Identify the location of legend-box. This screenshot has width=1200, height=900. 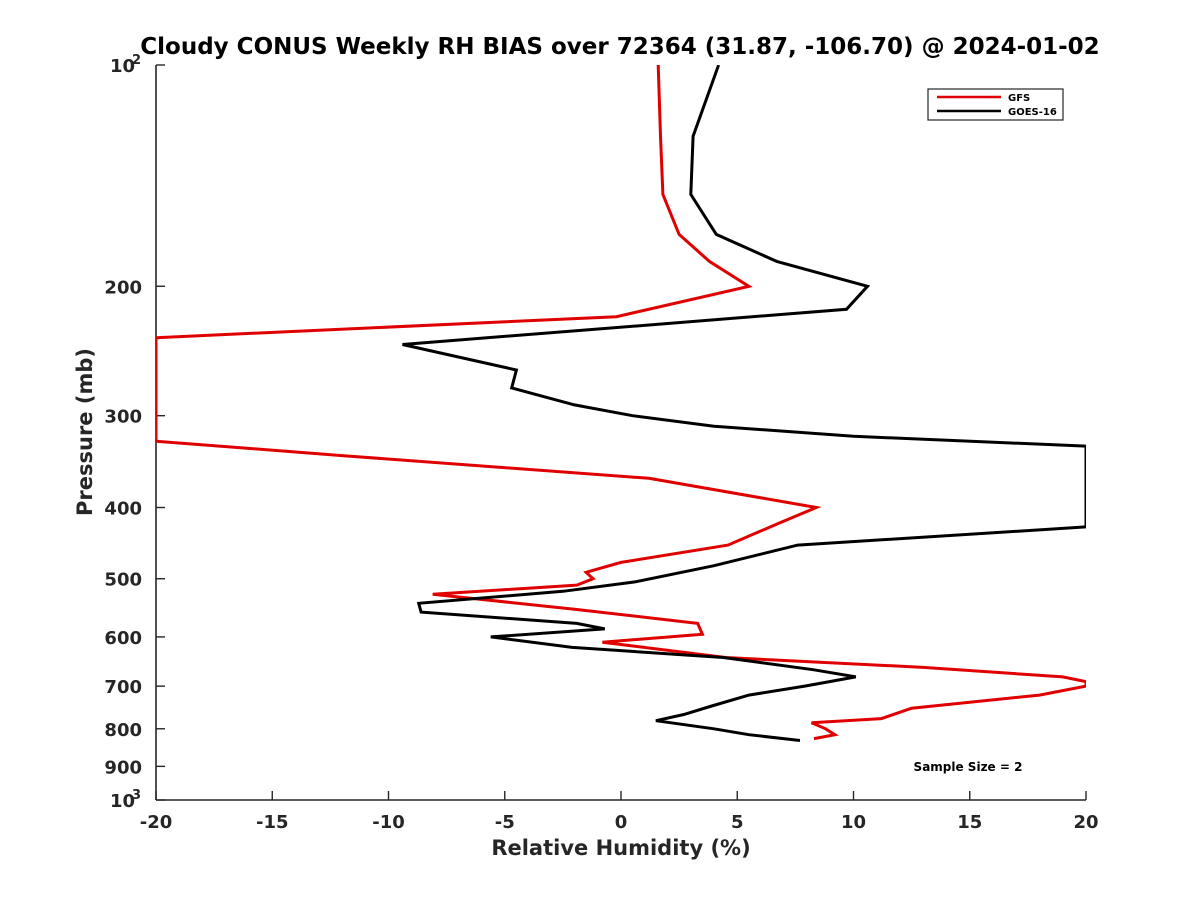
(995, 104).